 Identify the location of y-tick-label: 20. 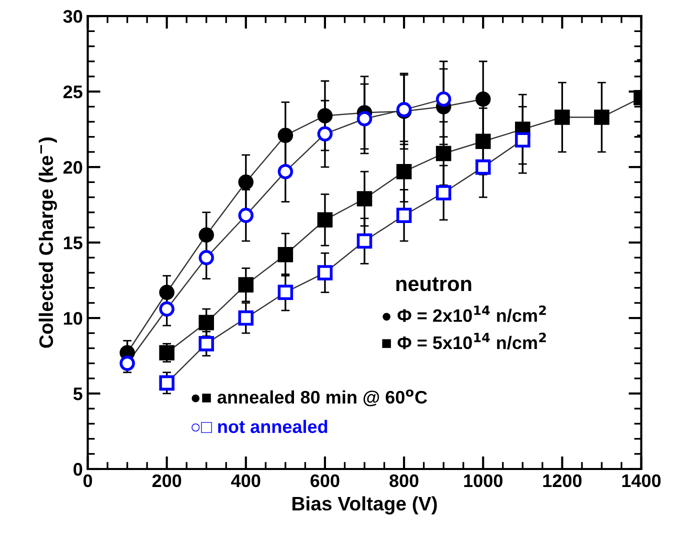
(72, 167).